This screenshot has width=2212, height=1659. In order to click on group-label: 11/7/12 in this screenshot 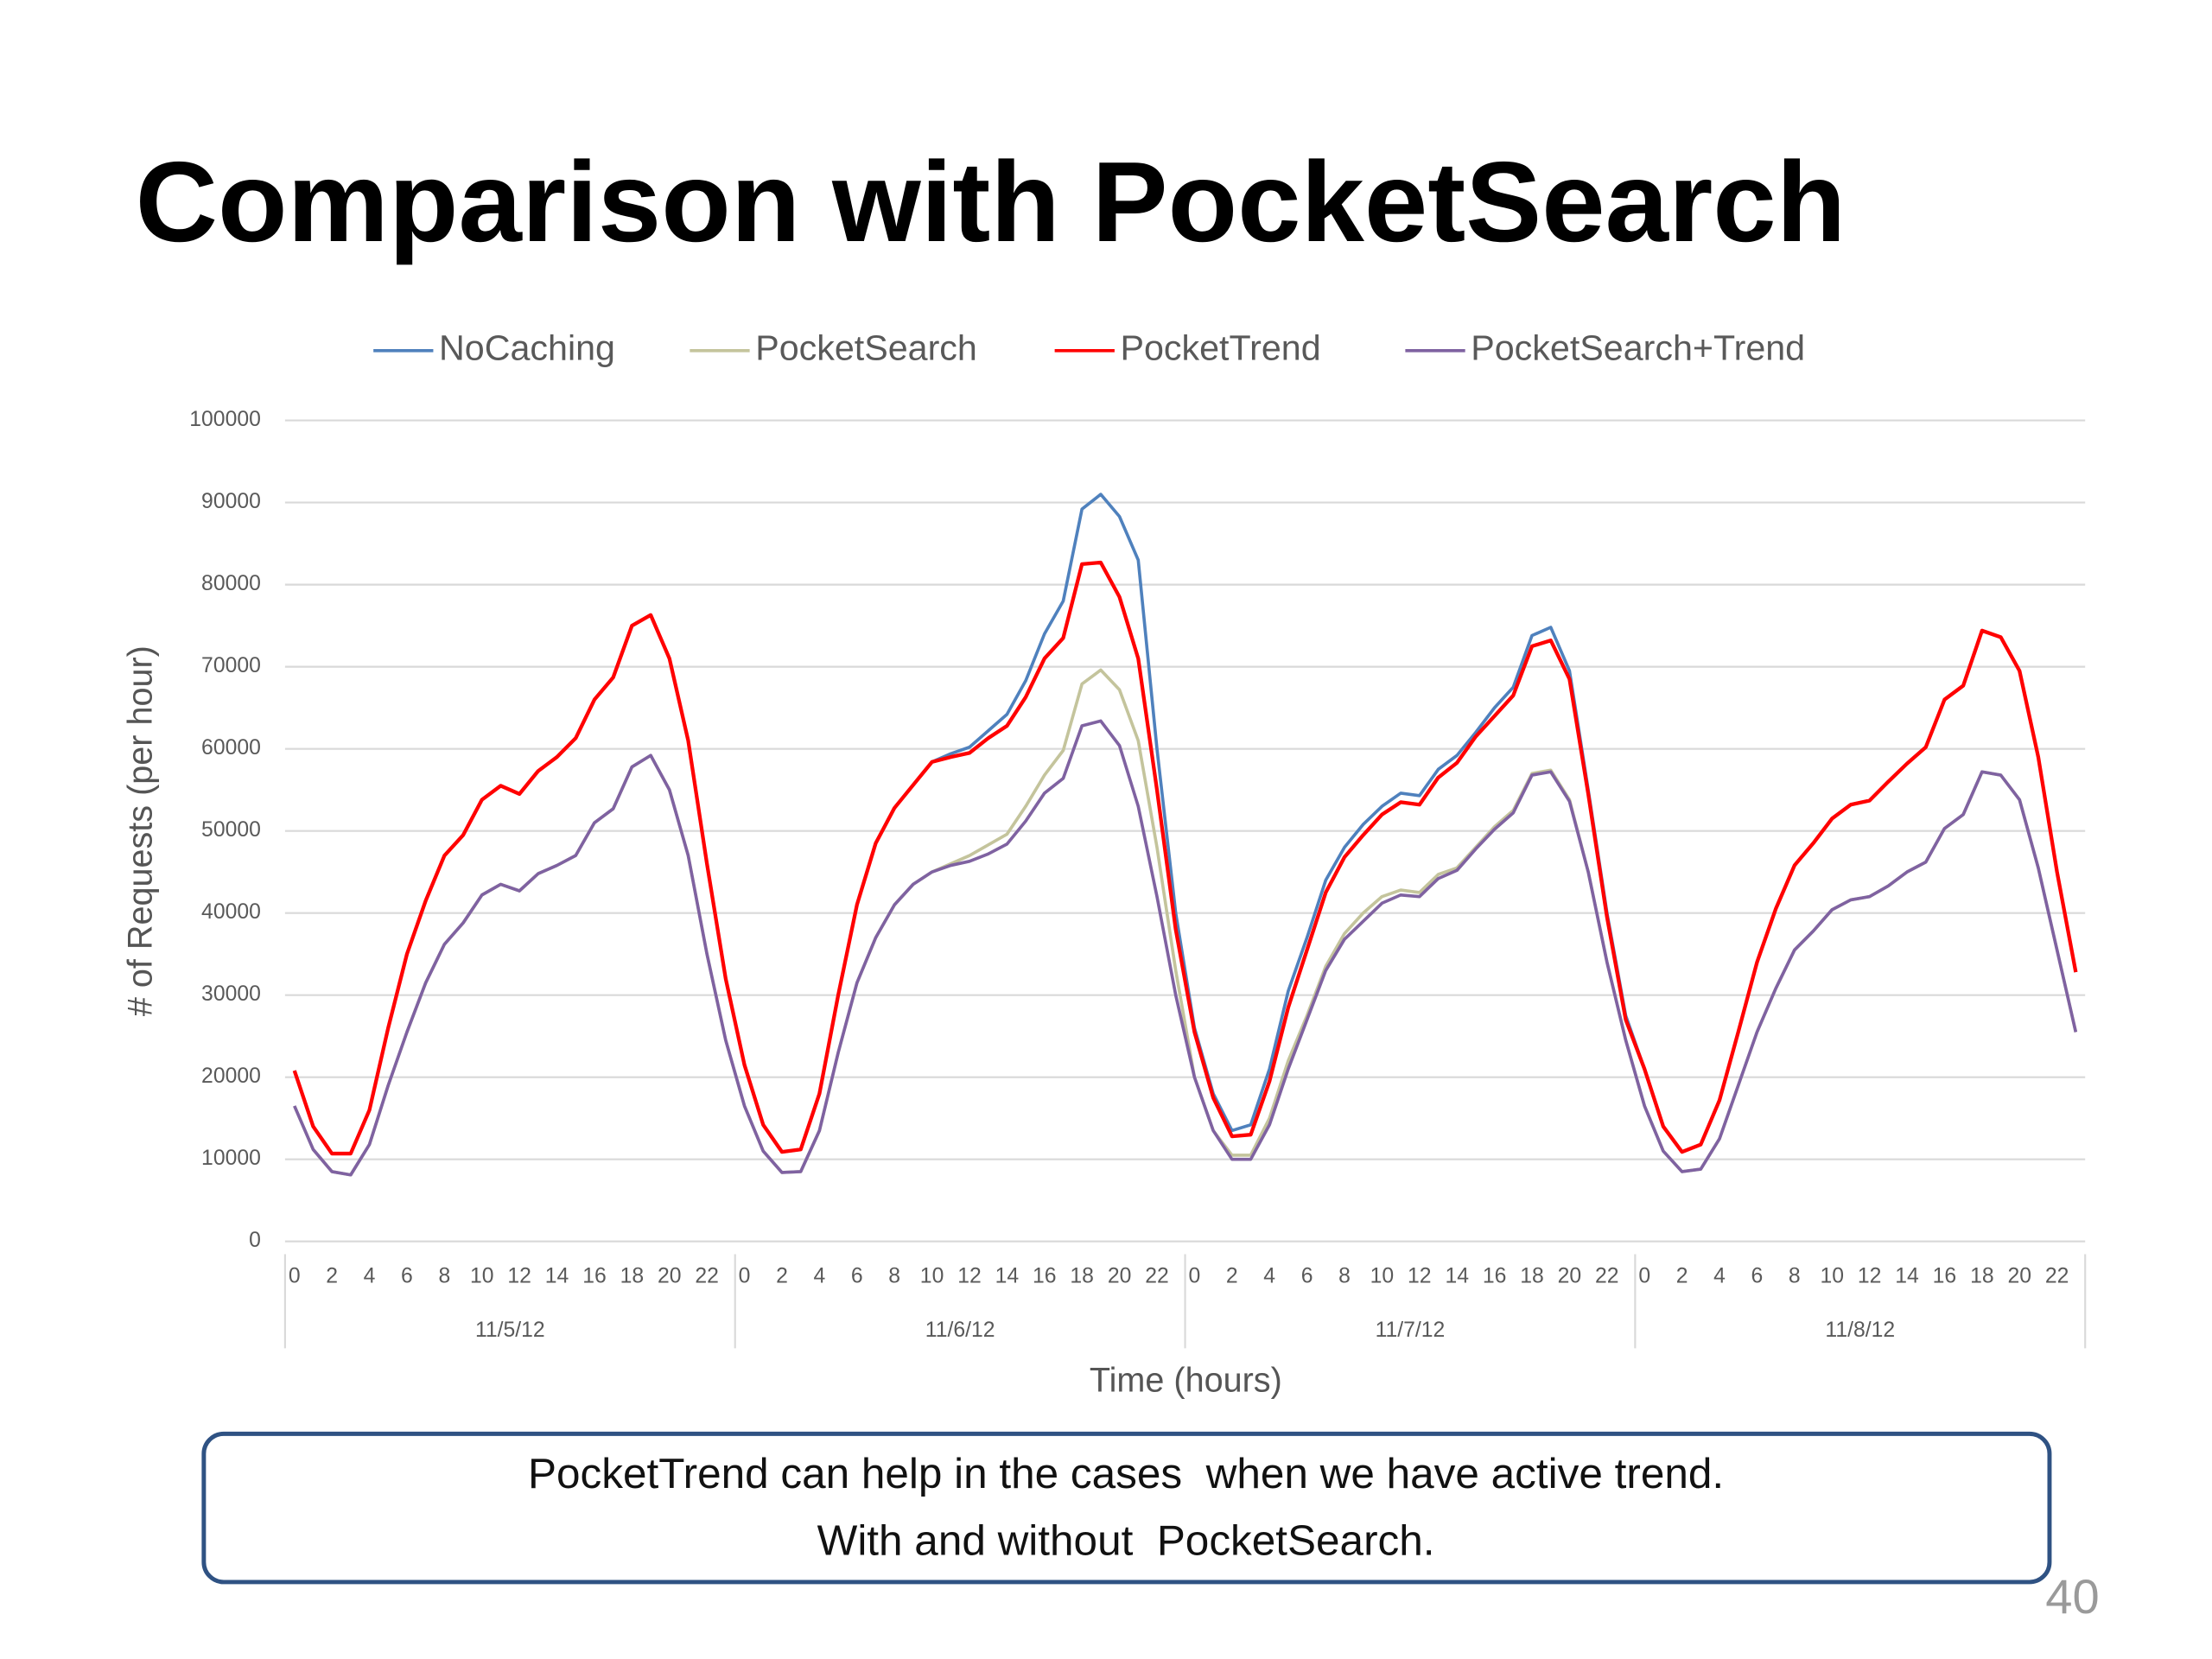, I will do `click(1411, 1330)`.